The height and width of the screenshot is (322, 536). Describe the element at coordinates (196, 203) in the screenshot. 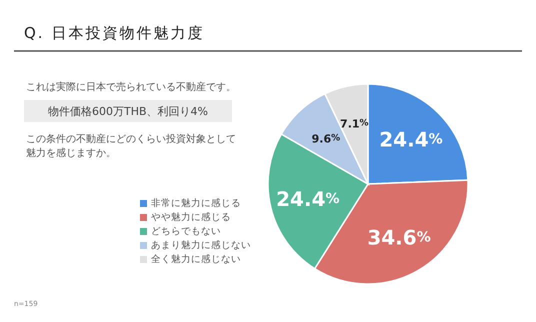

I see `legend-label: 非常に魅力に感じる` at that location.